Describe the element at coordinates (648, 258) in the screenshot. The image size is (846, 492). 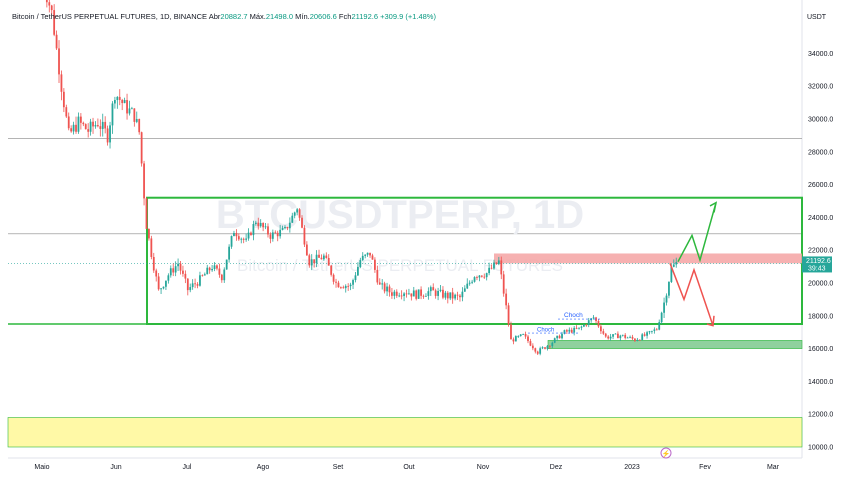
I see `supply-zone` at that location.